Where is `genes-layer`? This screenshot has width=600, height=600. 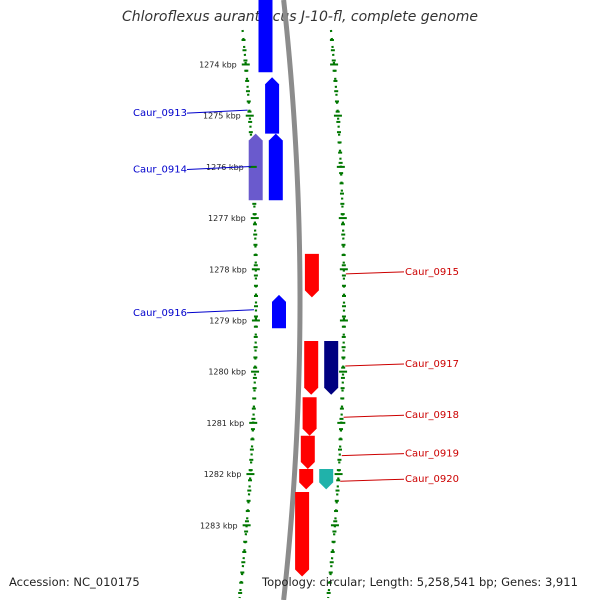 genes-layer is located at coordinates (293, 288).